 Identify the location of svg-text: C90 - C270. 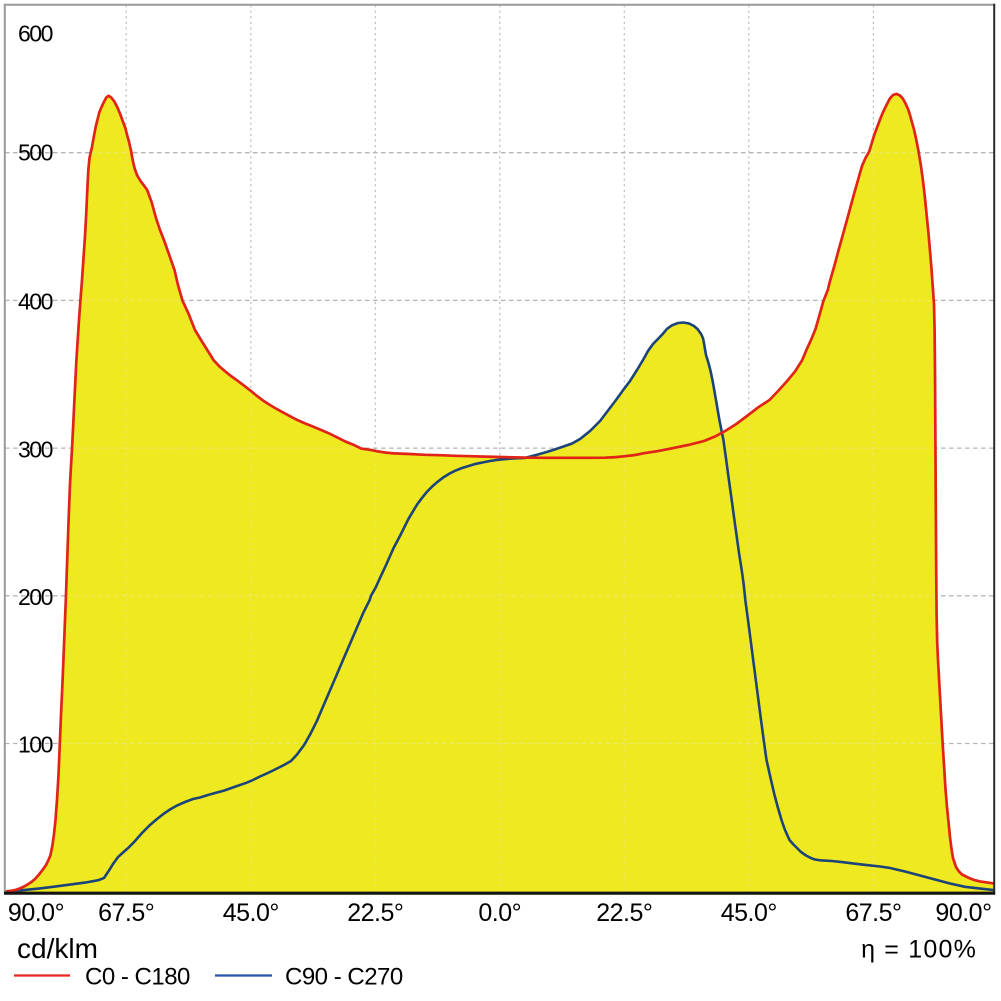
(344, 977).